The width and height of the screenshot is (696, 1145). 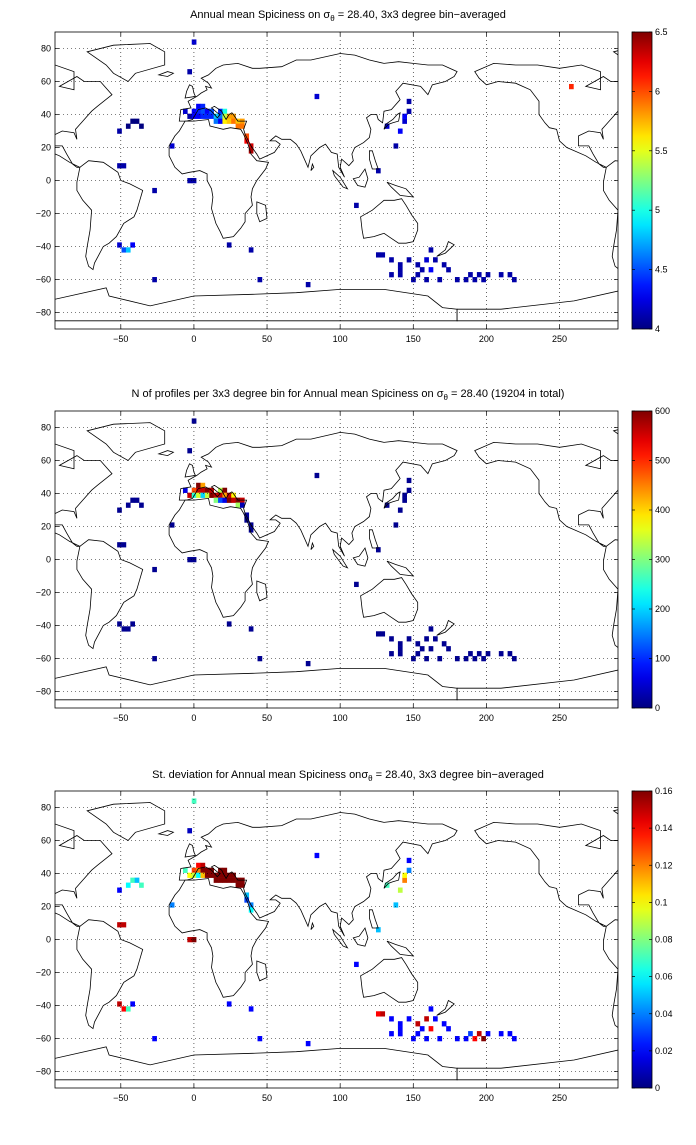 What do you see at coordinates (657, 91) in the screenshot?
I see `colorbar-tick-label: 6` at bounding box center [657, 91].